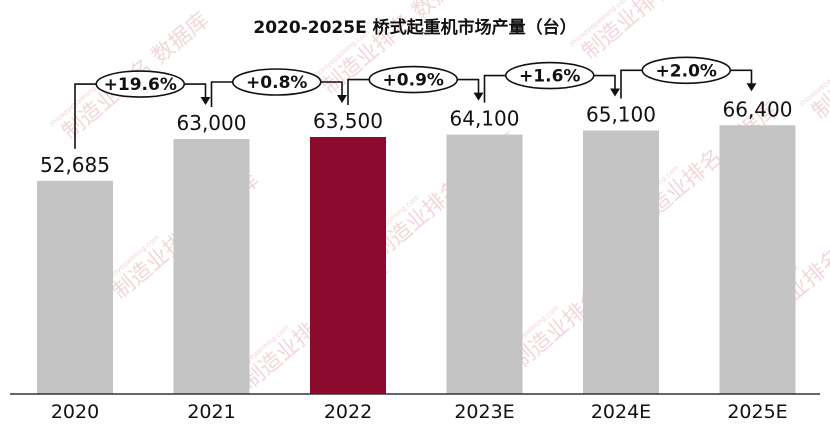  Describe the element at coordinates (75, 287) in the screenshot. I see `bar-2020` at that location.